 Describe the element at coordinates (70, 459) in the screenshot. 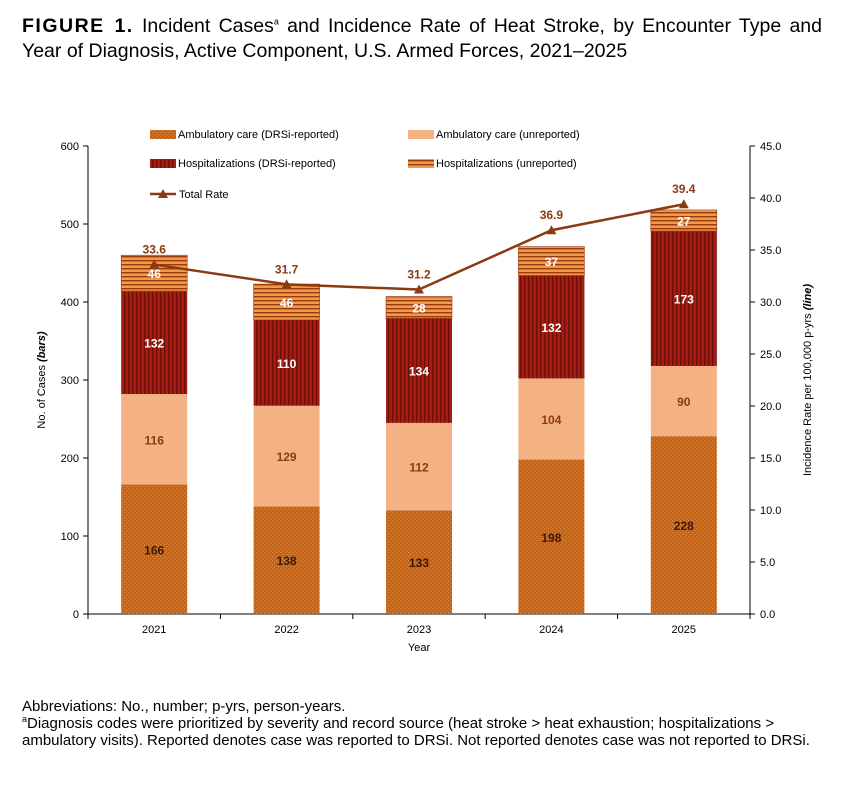

I see `y-tick-label-left: 200` at that location.